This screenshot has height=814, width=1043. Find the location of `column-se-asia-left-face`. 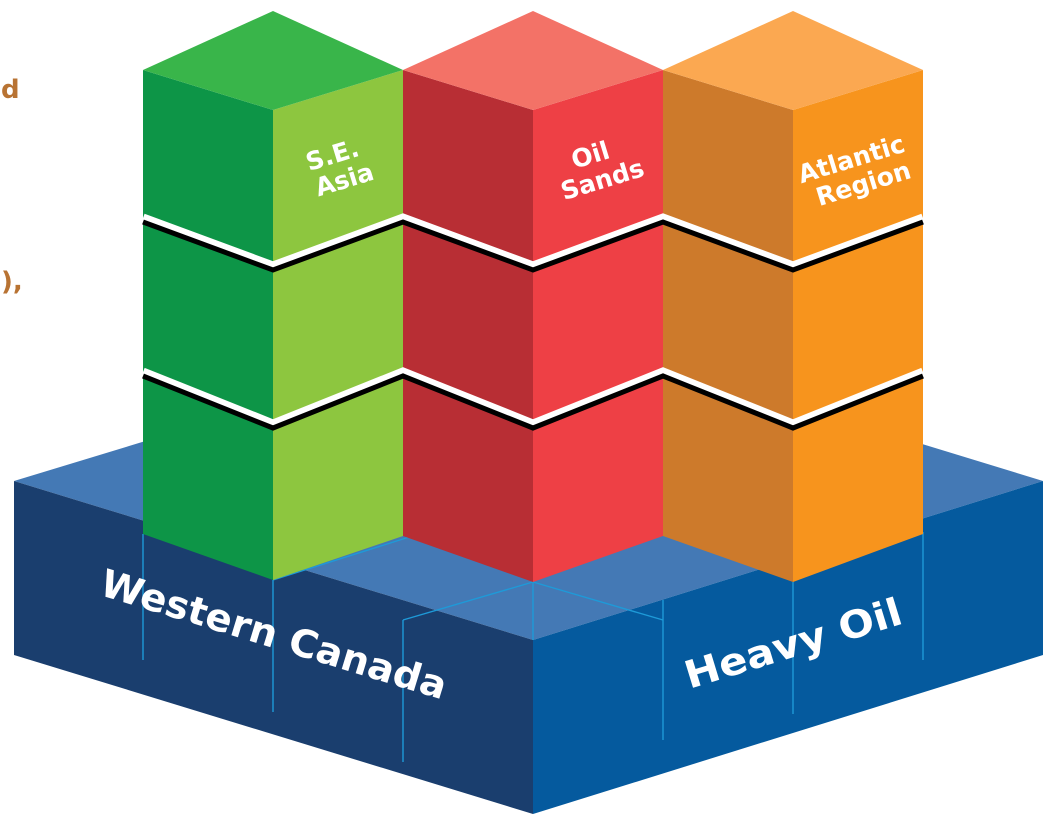

column-se-asia-left-face is located at coordinates (208, 325).